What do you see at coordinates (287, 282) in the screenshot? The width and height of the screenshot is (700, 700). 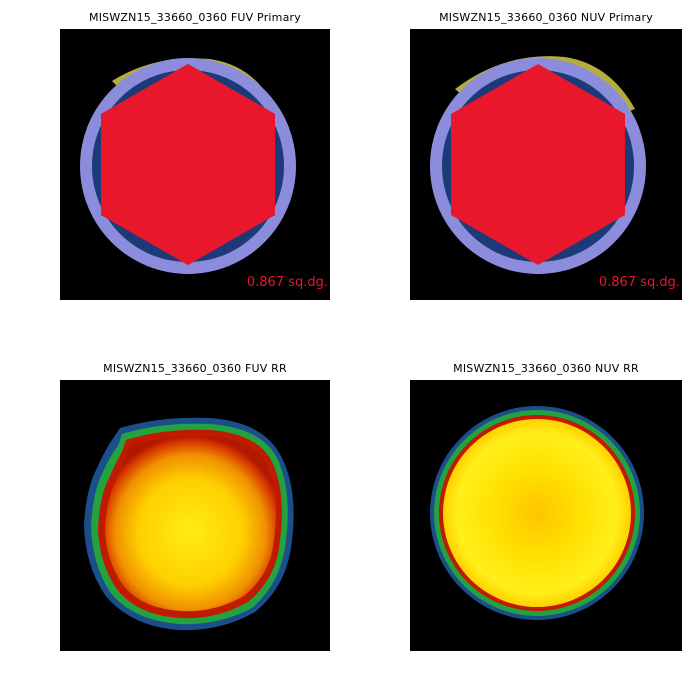 I see `fuv-area-label: 0.867 sq.dg.` at bounding box center [287, 282].